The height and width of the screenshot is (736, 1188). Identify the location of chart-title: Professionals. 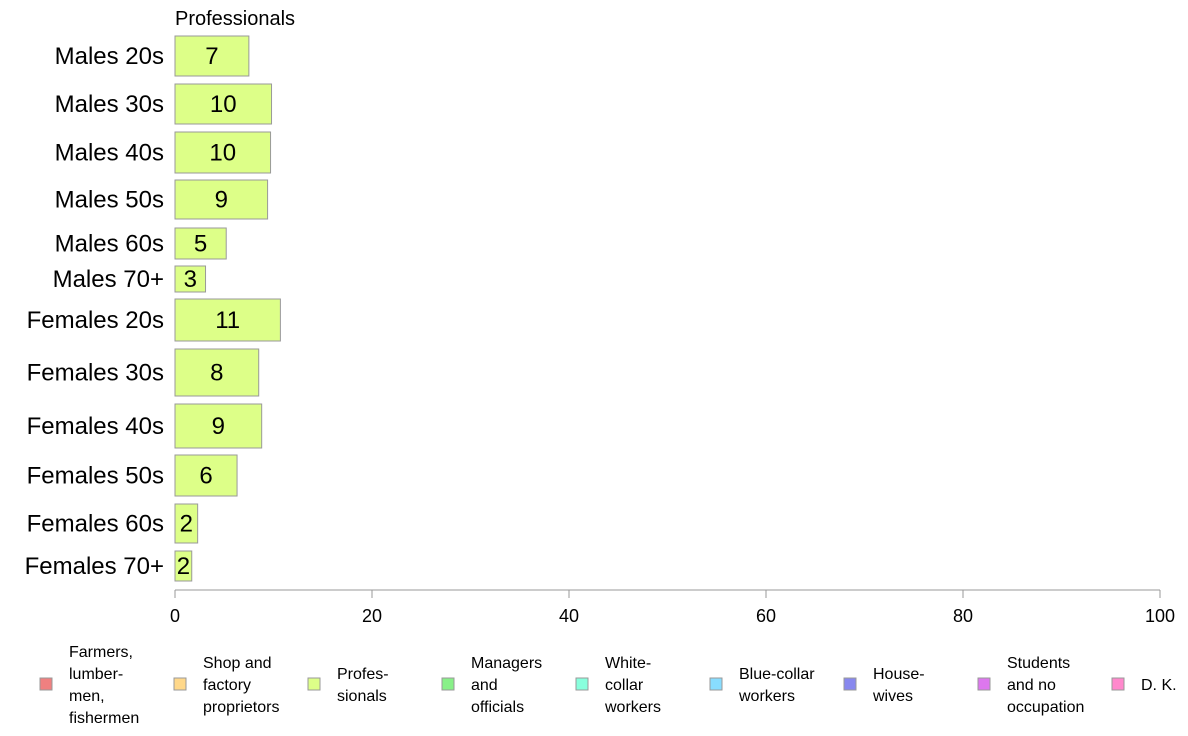
(235, 19).